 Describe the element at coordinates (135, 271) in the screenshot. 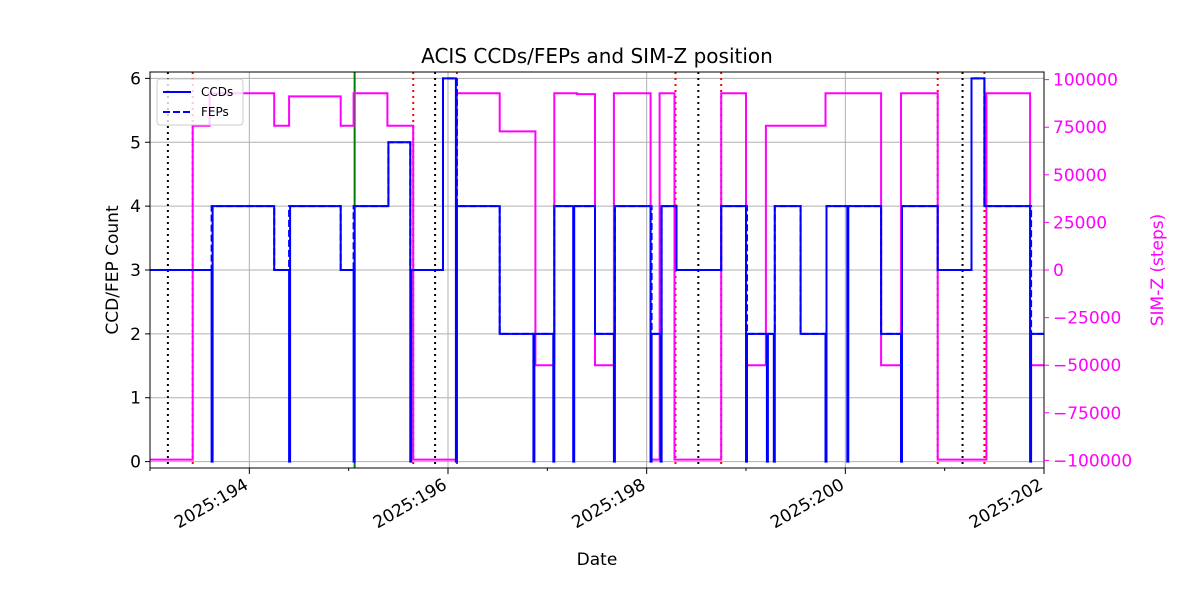

I see `left-tick-label: 3` at that location.